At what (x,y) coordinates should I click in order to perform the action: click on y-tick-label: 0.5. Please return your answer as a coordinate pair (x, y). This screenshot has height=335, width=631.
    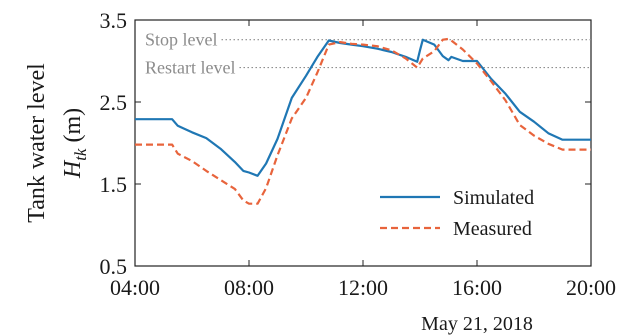
    Looking at the image, I should click on (114, 266).